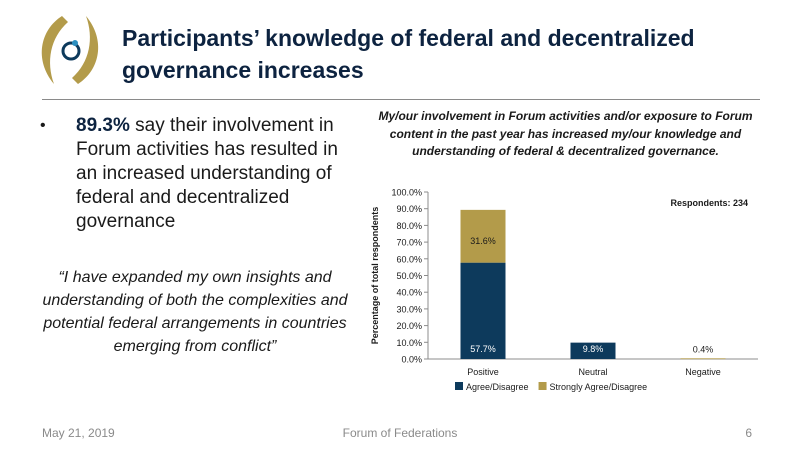 This screenshot has width=800, height=452. I want to click on logo-gold-swoosh-left, so click(54, 50).